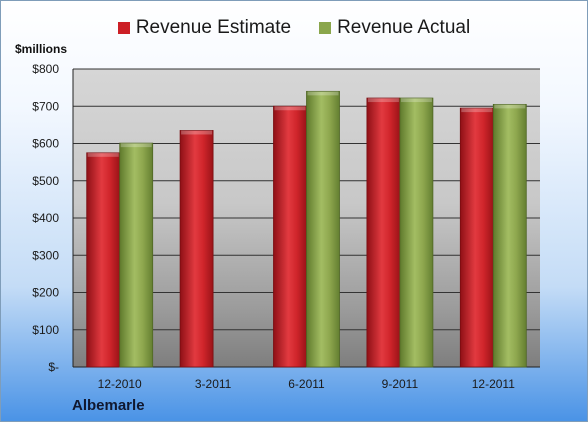 The width and height of the screenshot is (588, 422). Describe the element at coordinates (45, 218) in the screenshot. I see `y-tick-label: $400` at that location.